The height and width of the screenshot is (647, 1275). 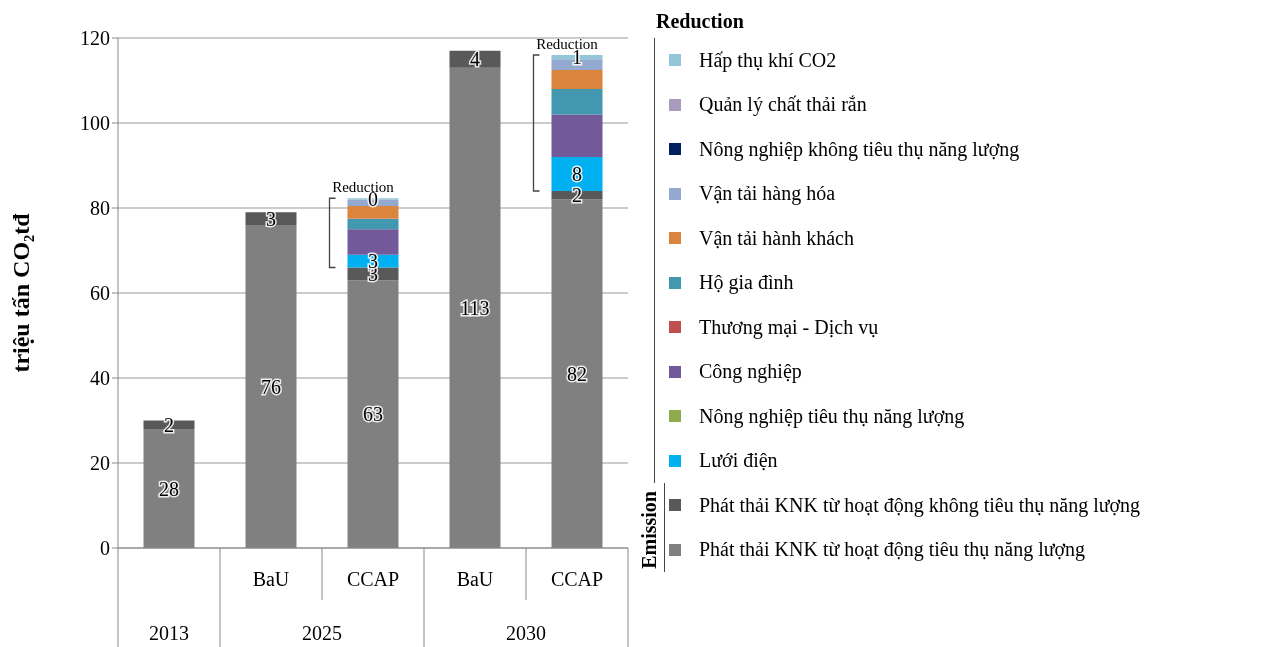 I want to click on y-tick-label: 60, so click(x=100, y=293).